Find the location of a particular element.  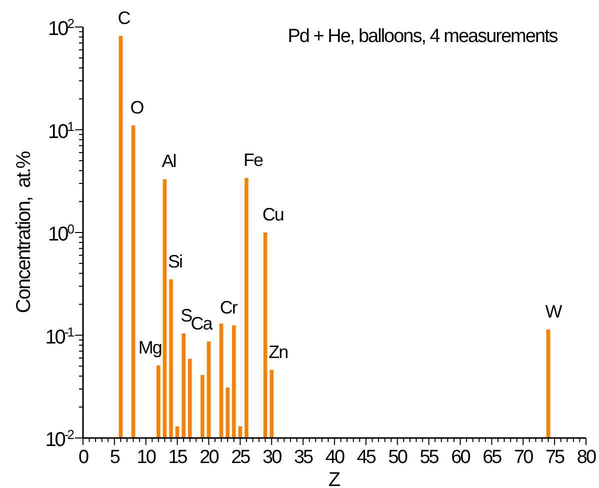

x-axis-title: Z is located at coordinates (334, 478).